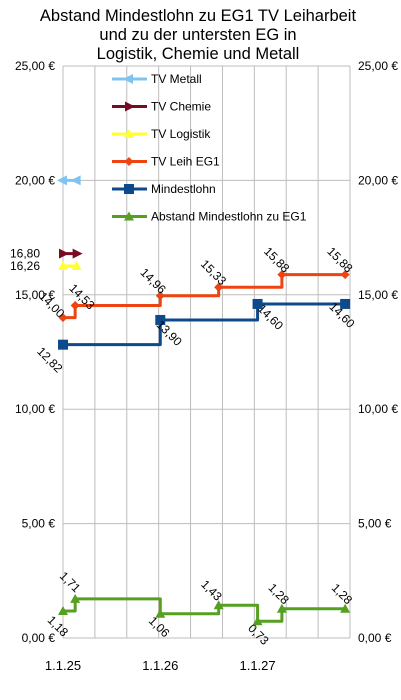  Describe the element at coordinates (39, 524) in the screenshot. I see `y-tick-label-left: 5,00 €` at that location.